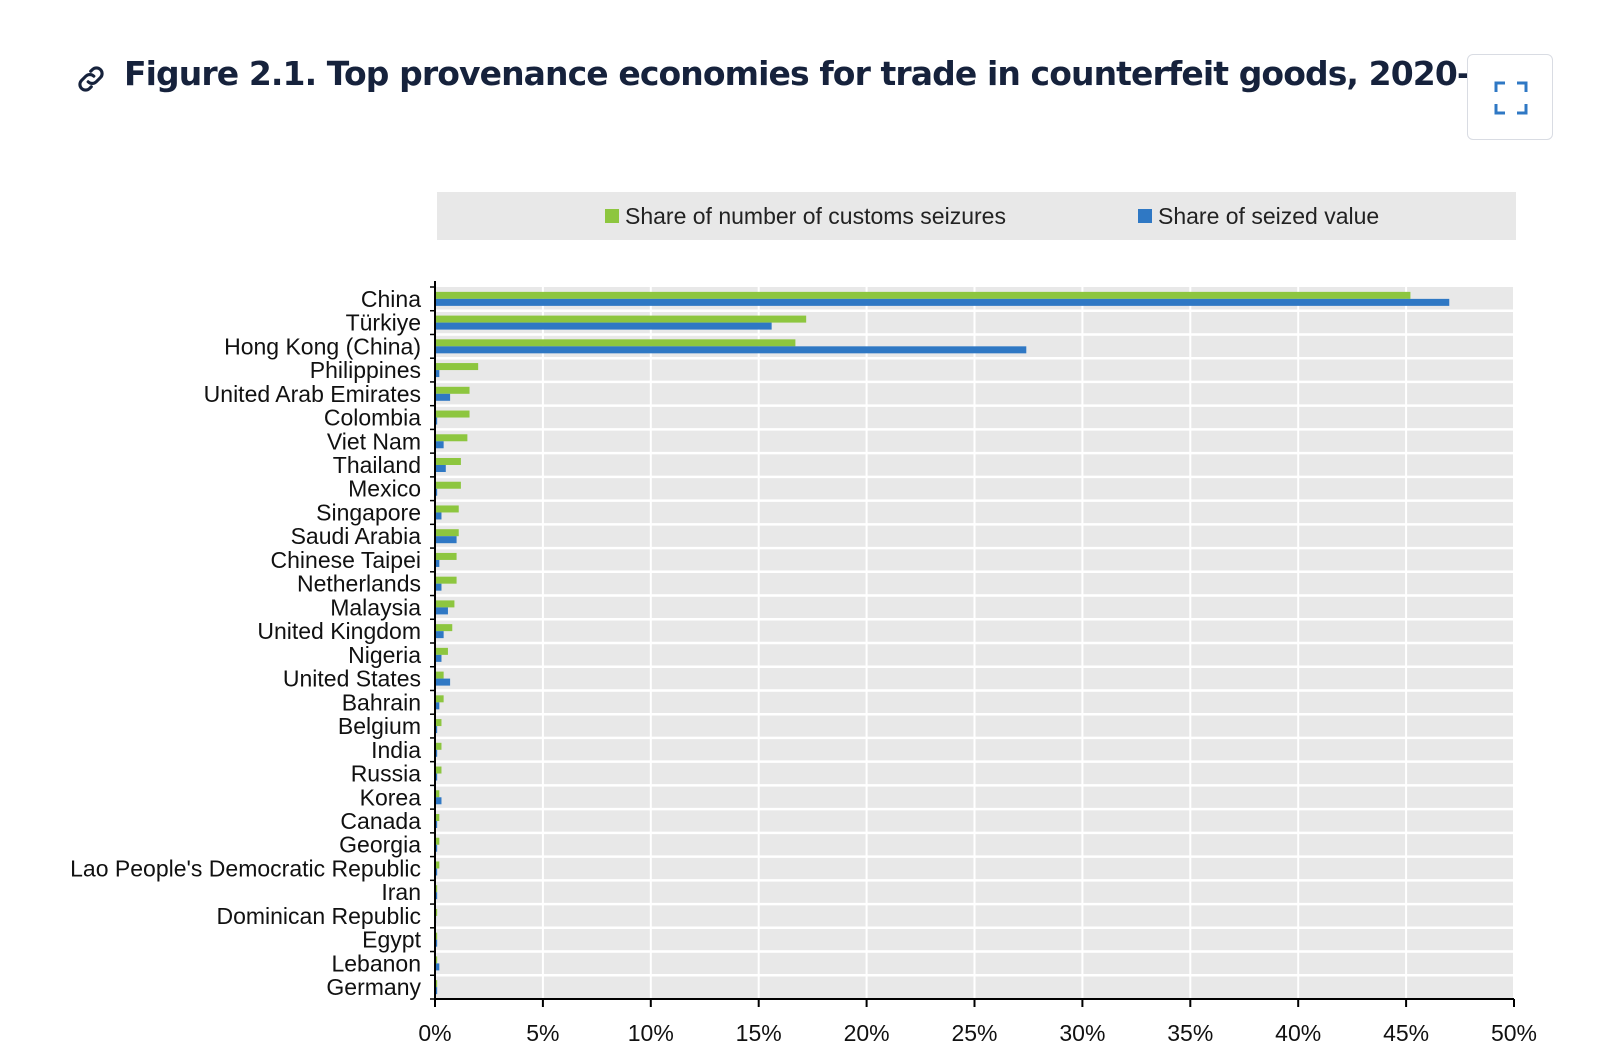  I want to click on legend-item-seizures: Share of number of customs seizures, so click(805, 216).